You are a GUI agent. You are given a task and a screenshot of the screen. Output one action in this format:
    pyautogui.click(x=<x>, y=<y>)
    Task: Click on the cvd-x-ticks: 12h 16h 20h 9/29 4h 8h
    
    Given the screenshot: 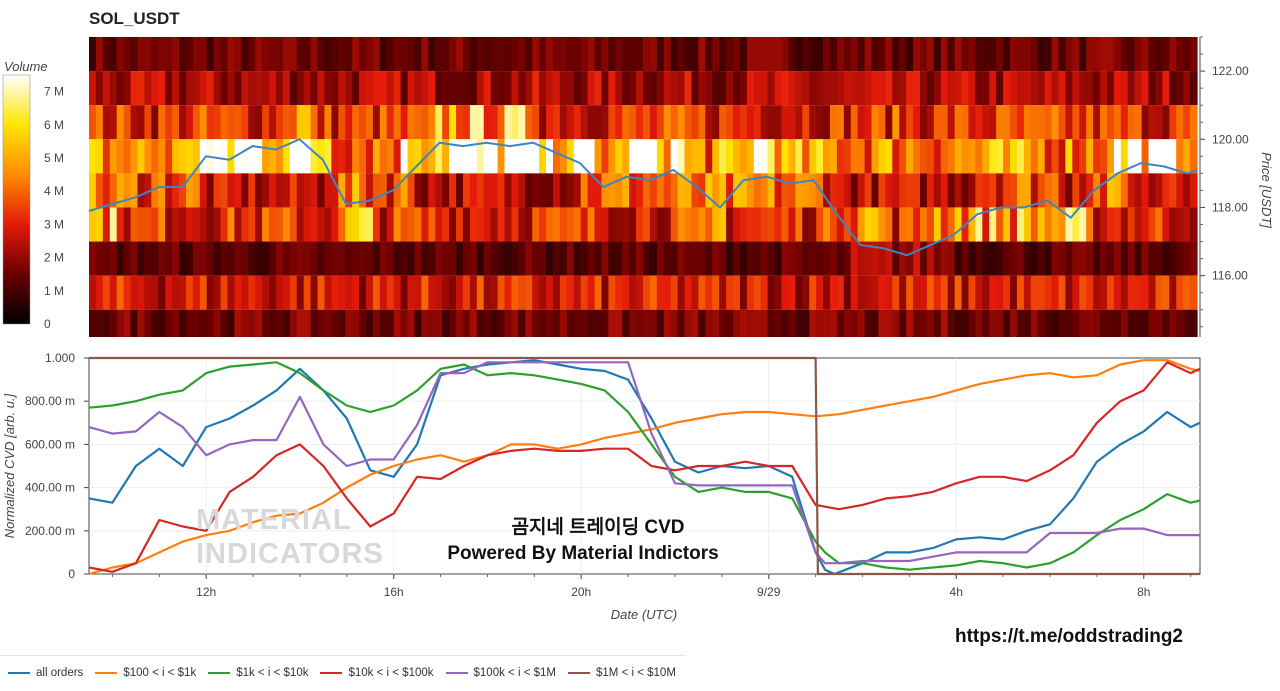 What is the action you would take?
    pyautogui.click(x=651, y=586)
    